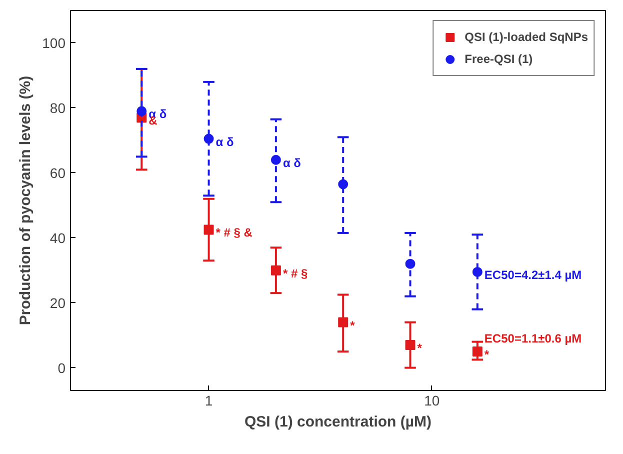 The image size is (623, 454). Describe the element at coordinates (533, 339) in the screenshot. I see `annotation: EC50=1.1±0.6 µM` at that location.